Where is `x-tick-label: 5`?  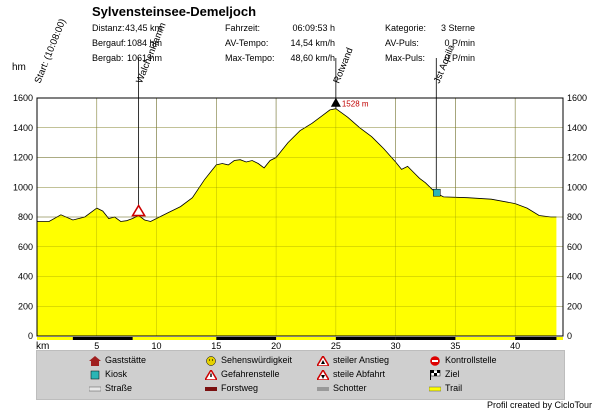 x-tick-label: 5 is located at coordinates (96, 346).